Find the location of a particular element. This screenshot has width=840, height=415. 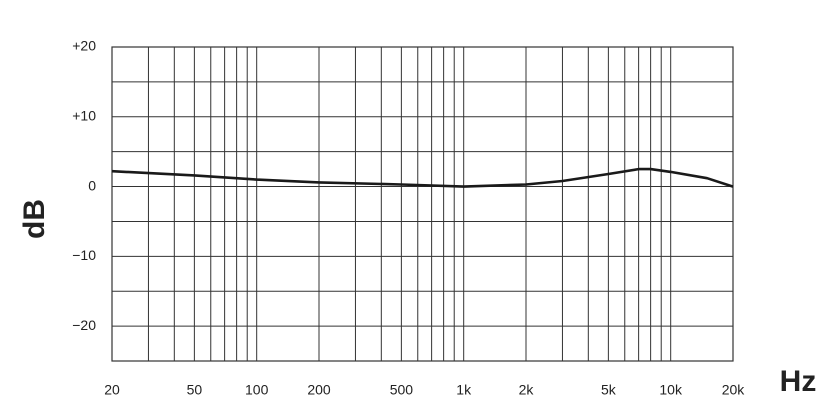

x-tick-label: 100 is located at coordinates (257, 390).